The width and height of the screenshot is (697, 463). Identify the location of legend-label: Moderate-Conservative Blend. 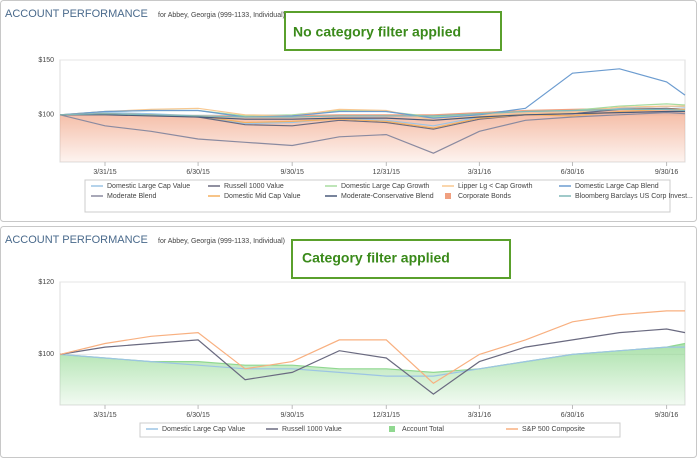
(387, 196).